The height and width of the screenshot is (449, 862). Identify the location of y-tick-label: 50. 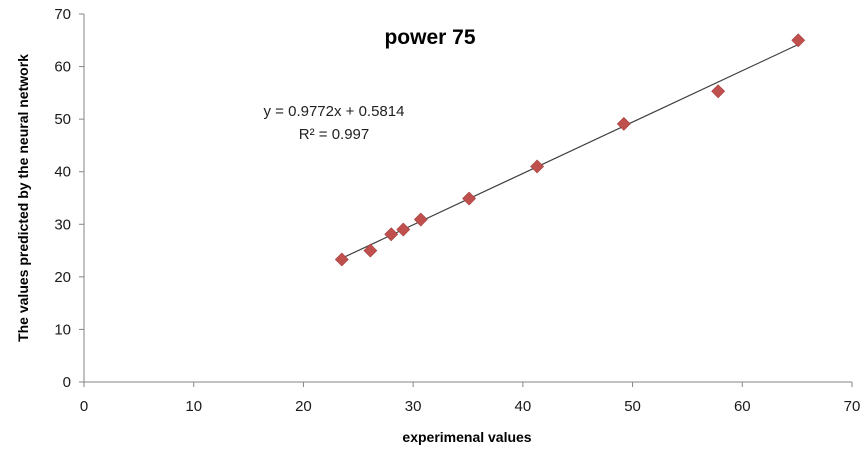
(62, 119).